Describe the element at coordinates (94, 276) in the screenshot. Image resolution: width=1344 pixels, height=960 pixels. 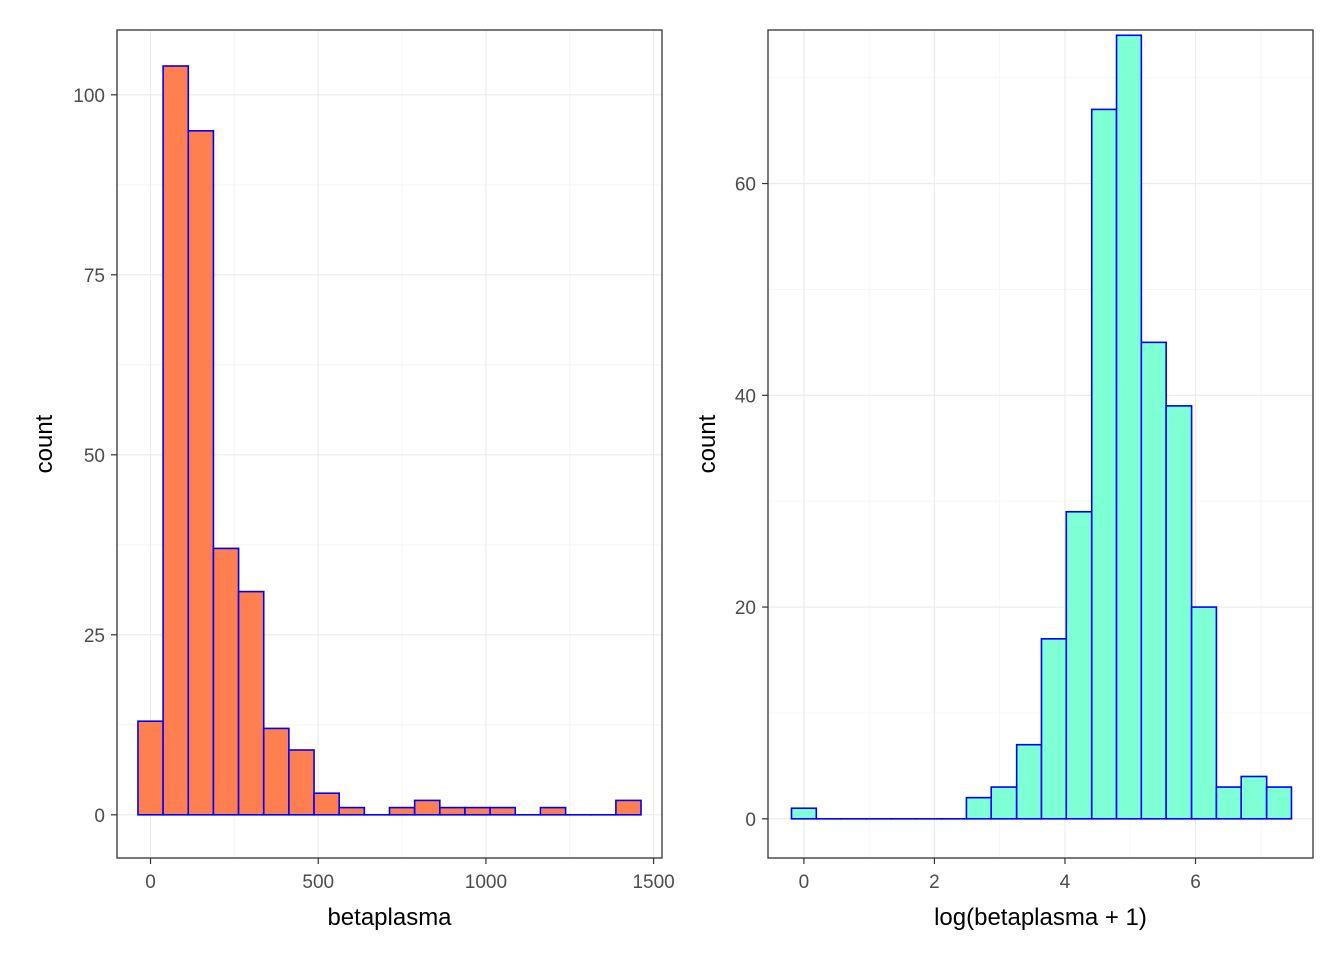
I see `y-tick-label: 75` at that location.